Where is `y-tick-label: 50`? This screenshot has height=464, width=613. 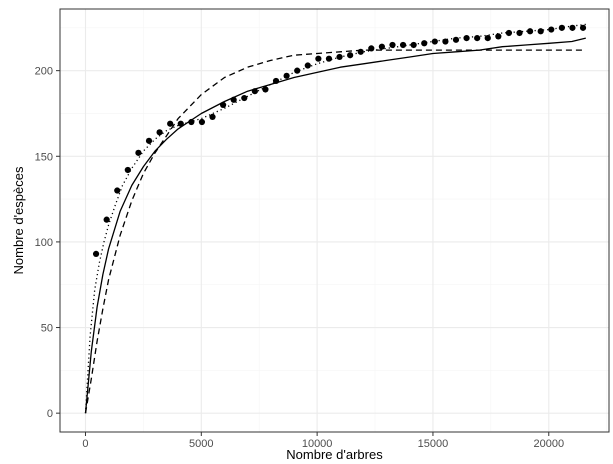
y-tick-label: 50 is located at coordinates (47, 329).